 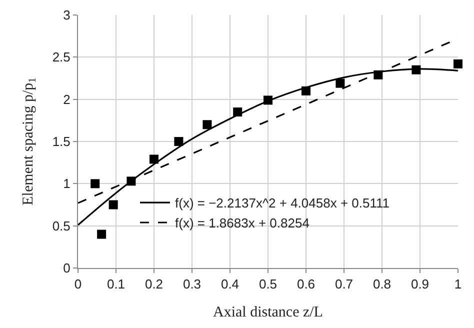 I want to click on y-tick-label: 2, so click(x=66, y=99).